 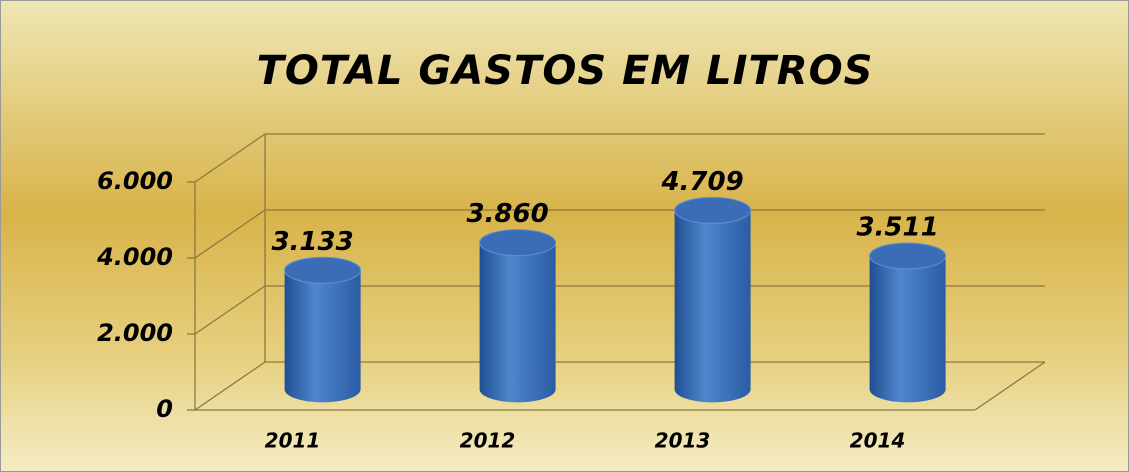 I want to click on y-tick-label: 4.000, so click(x=134, y=257).